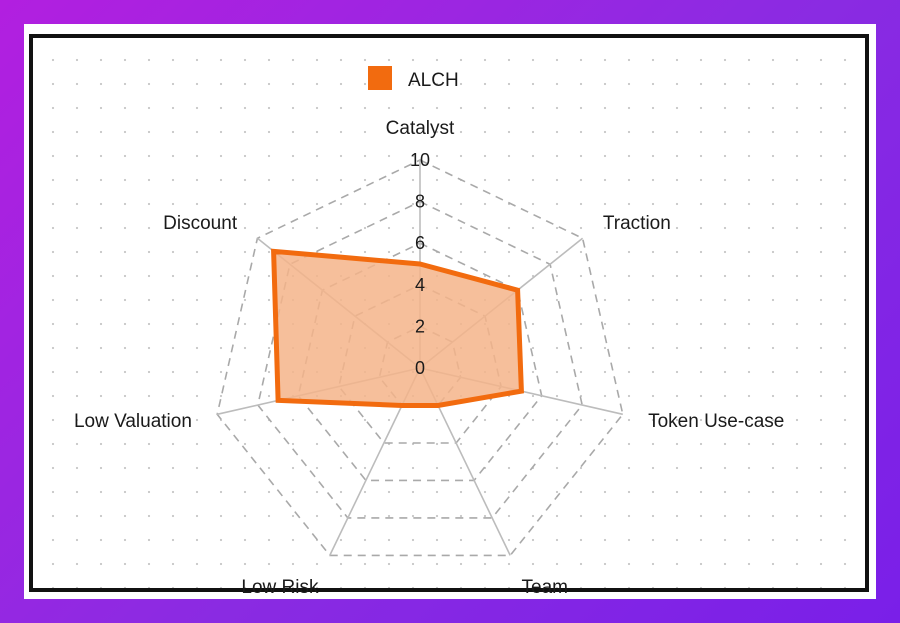 Image resolution: width=900 pixels, height=623 pixels. Describe the element at coordinates (420, 128) in the screenshot. I see `axis-label-catalyst: Catalyst` at that location.